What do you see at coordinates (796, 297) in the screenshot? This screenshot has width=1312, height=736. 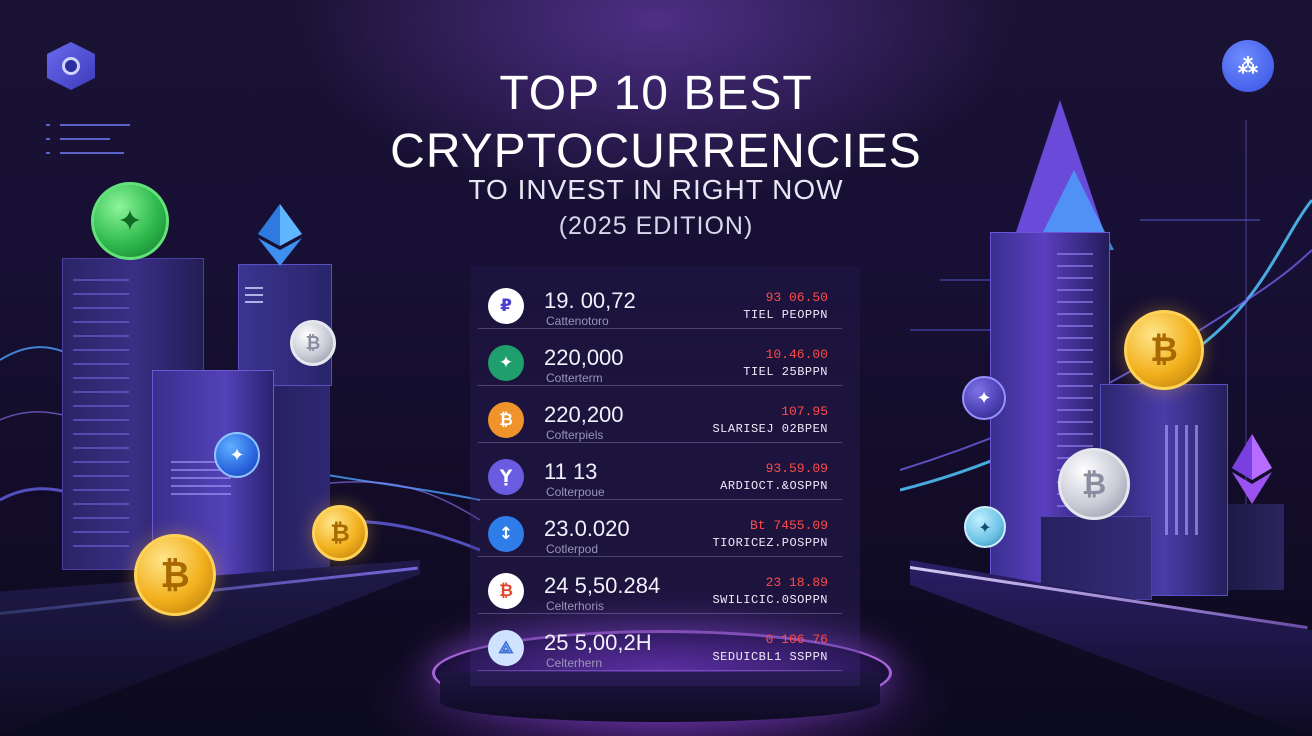 I see `crypto-change: 93 06.50` at bounding box center [796, 297].